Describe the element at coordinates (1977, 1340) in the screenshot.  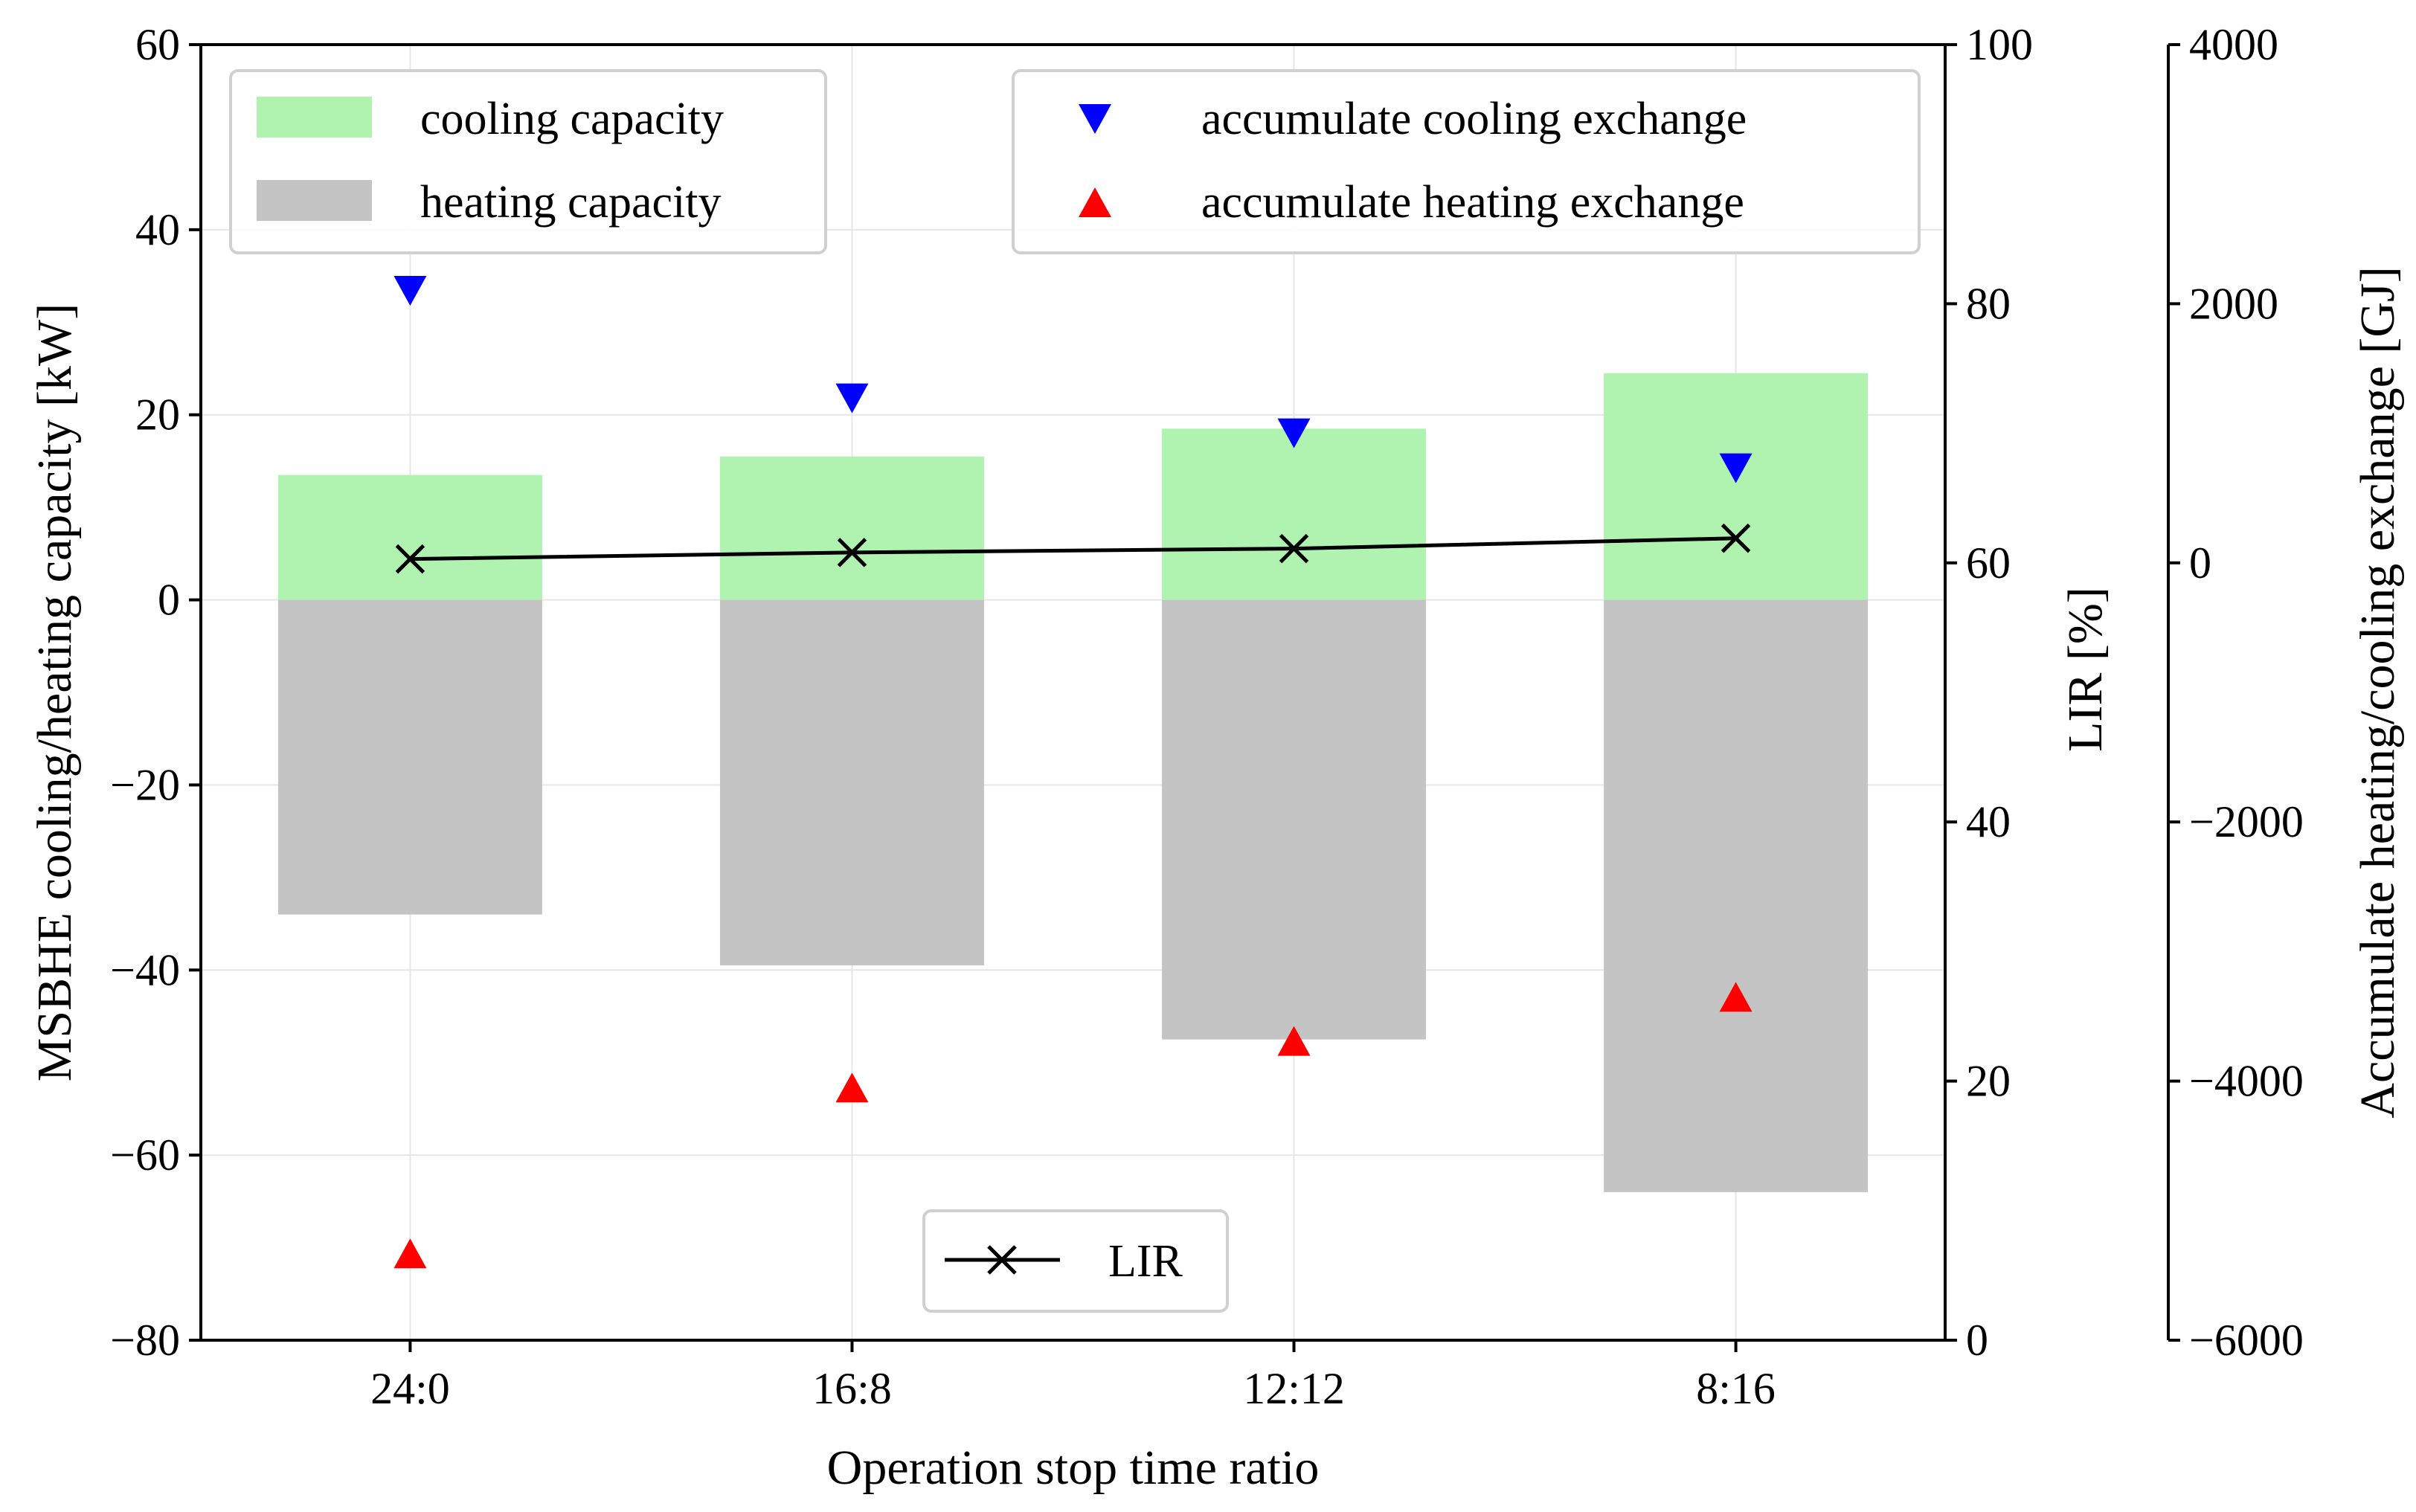
I see `lir-tick-label: 0` at that location.